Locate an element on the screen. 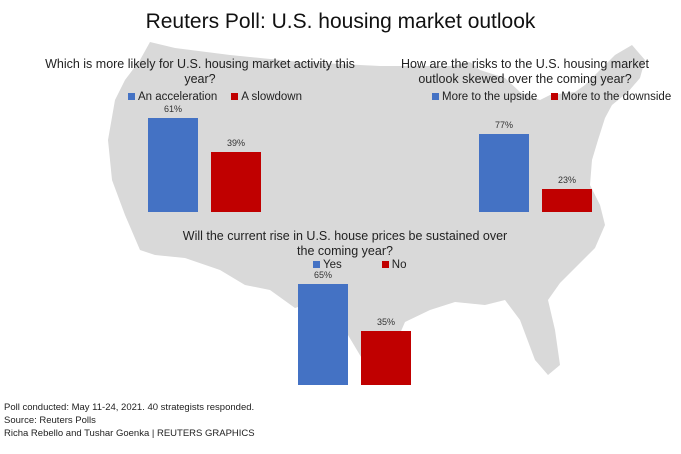  legend-yes: Yes is located at coordinates (327, 265).